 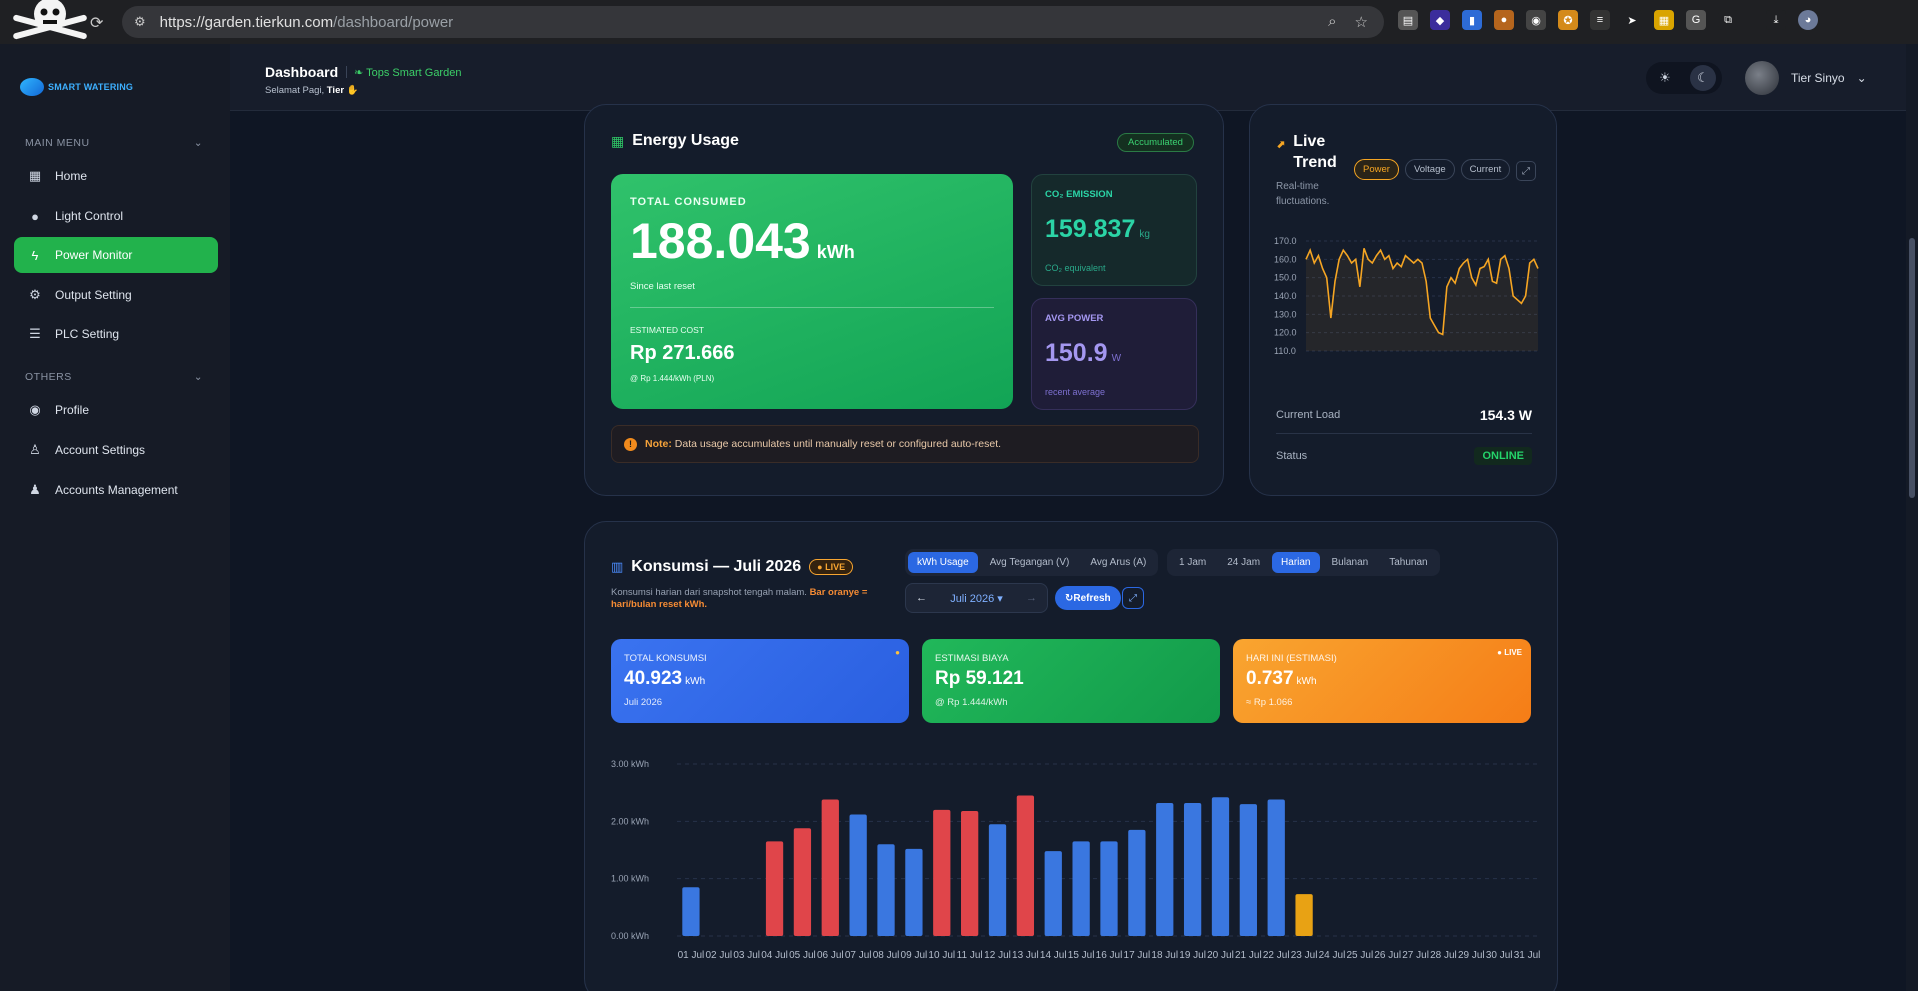 I want to click on tab-bulanan: Bulanan, so click(x=1350, y=562).